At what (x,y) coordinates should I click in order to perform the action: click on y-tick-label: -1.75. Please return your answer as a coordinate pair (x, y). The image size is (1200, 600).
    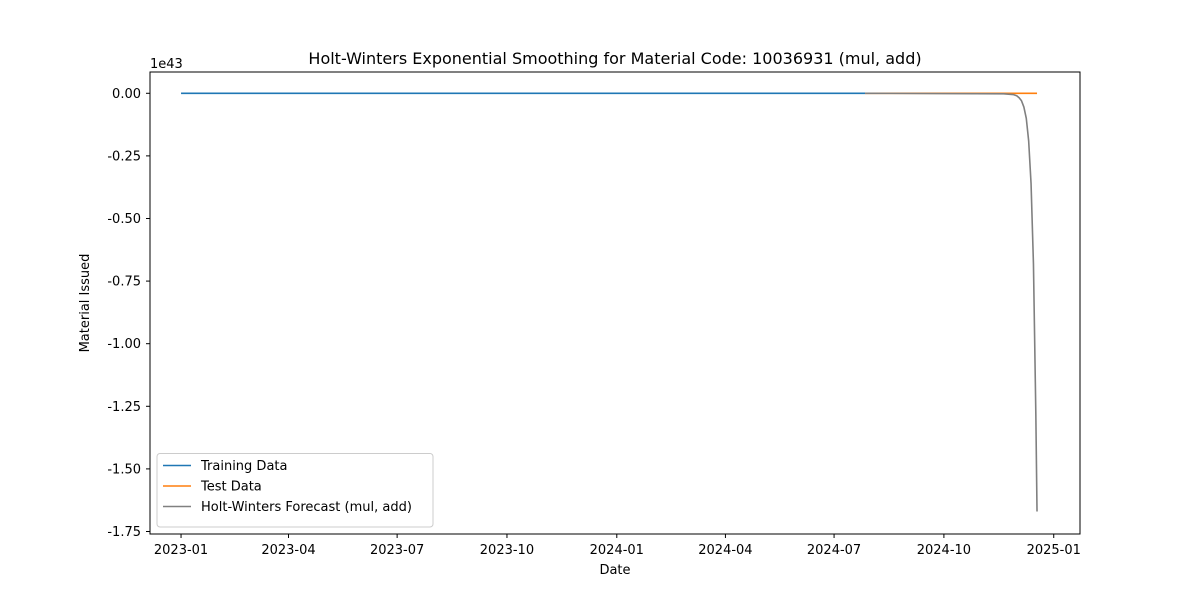
    Looking at the image, I should click on (124, 532).